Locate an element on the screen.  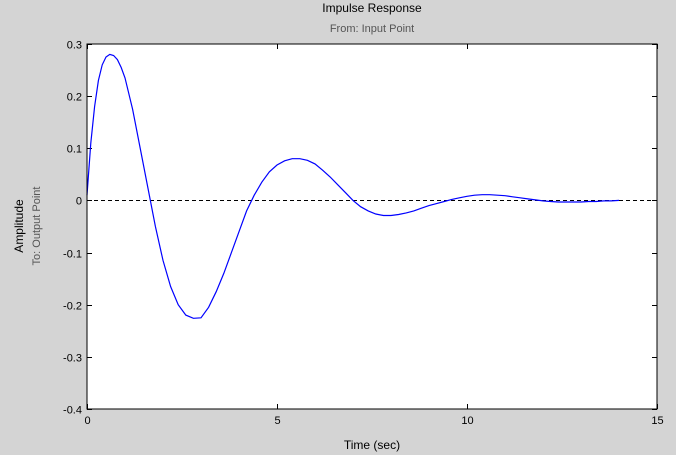
y-tick-label: 0.3 is located at coordinates (74, 46).